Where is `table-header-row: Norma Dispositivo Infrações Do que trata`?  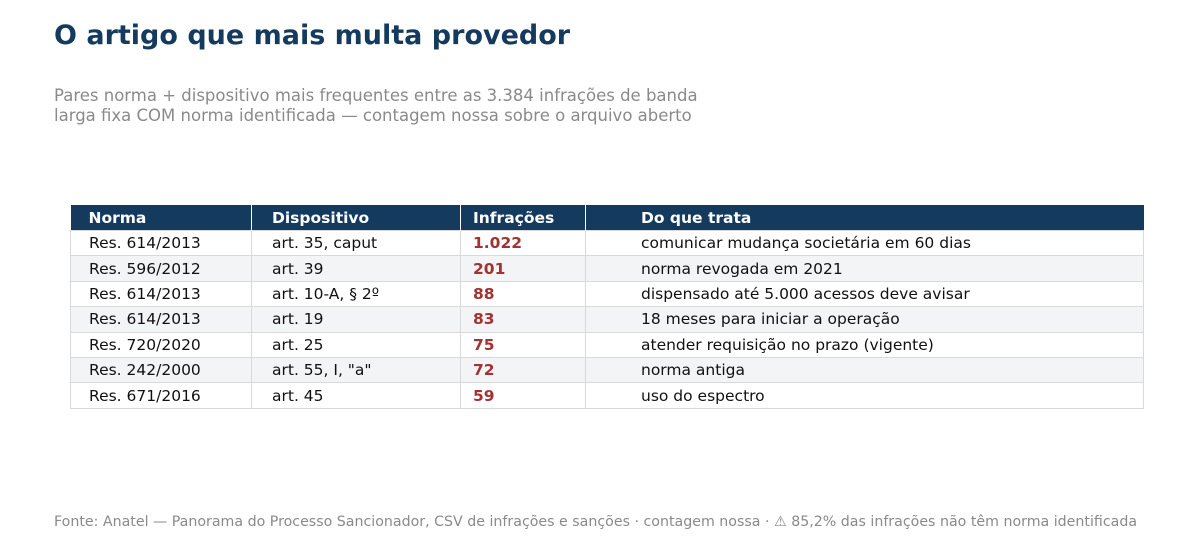 table-header-row: Norma Dispositivo Infrações Do que trata is located at coordinates (607, 218).